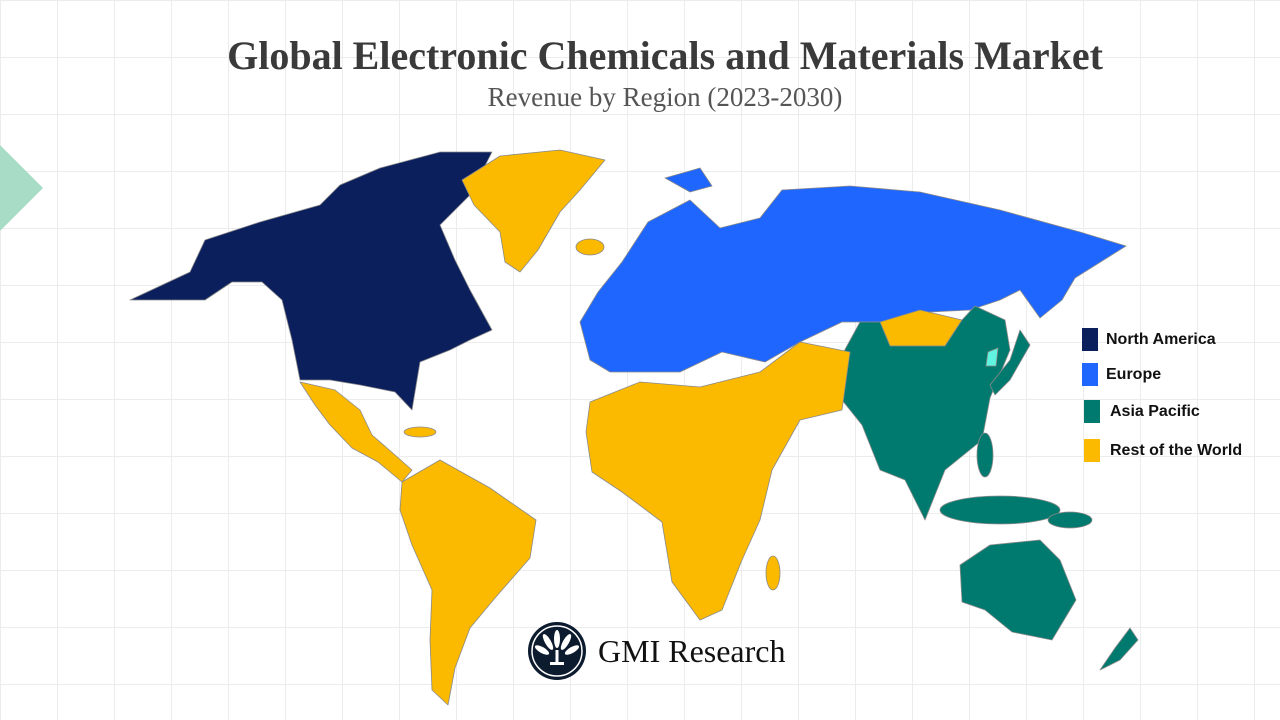  I want to click on region-iceland, so click(590, 247).